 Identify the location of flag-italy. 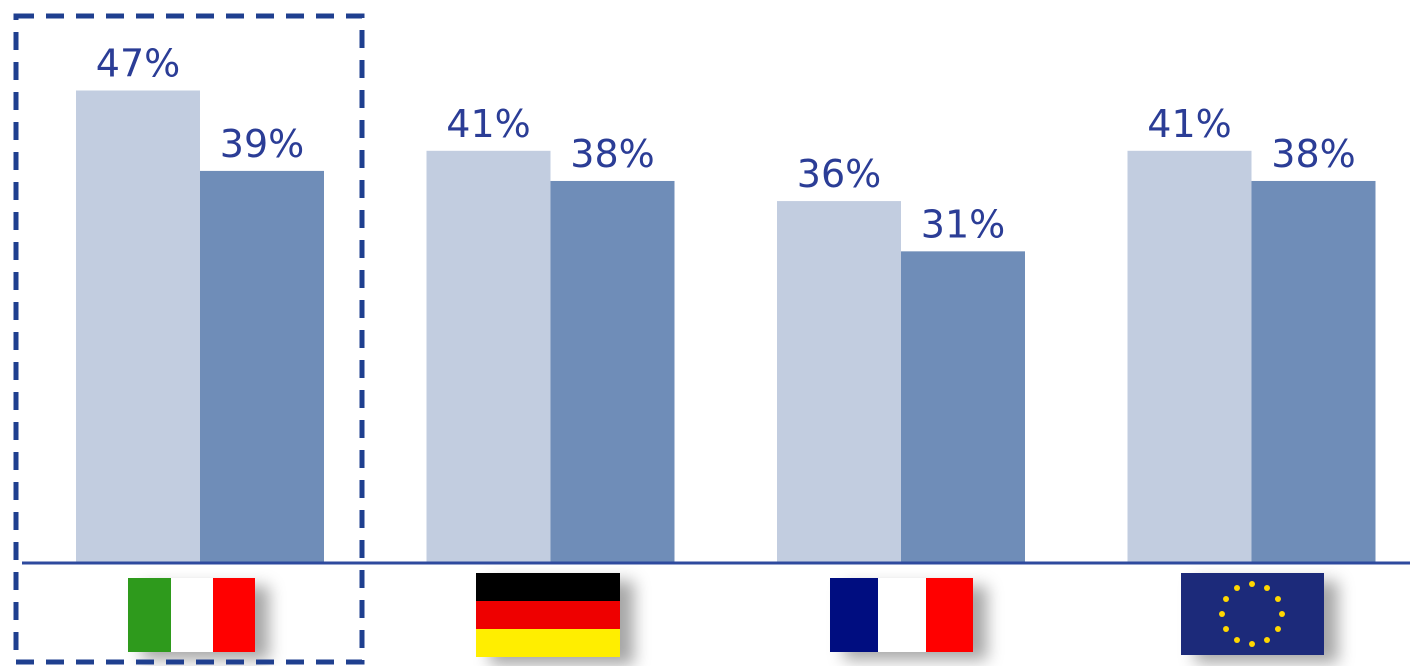
(191, 615).